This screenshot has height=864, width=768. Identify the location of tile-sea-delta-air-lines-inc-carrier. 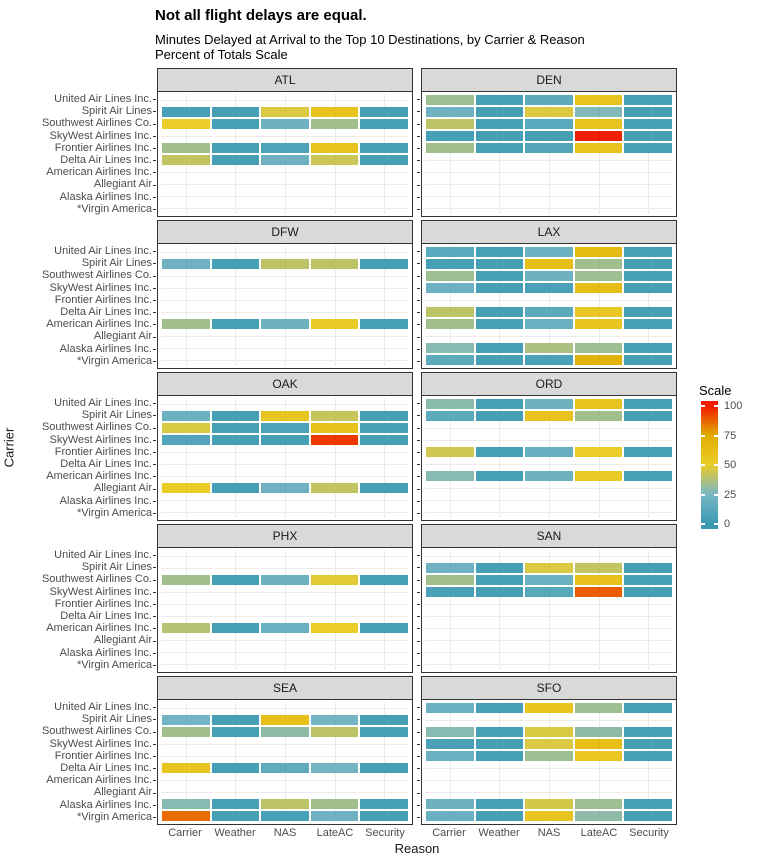
(185, 768).